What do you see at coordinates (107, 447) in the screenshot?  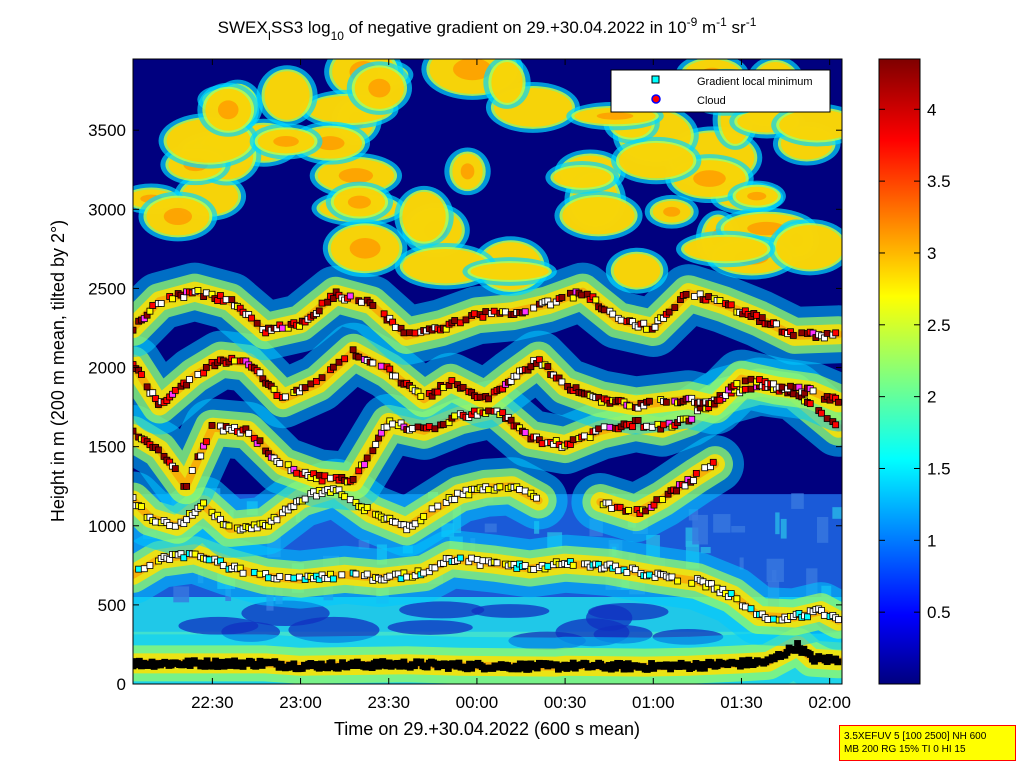 I see `y-tick-label: 1500` at bounding box center [107, 447].